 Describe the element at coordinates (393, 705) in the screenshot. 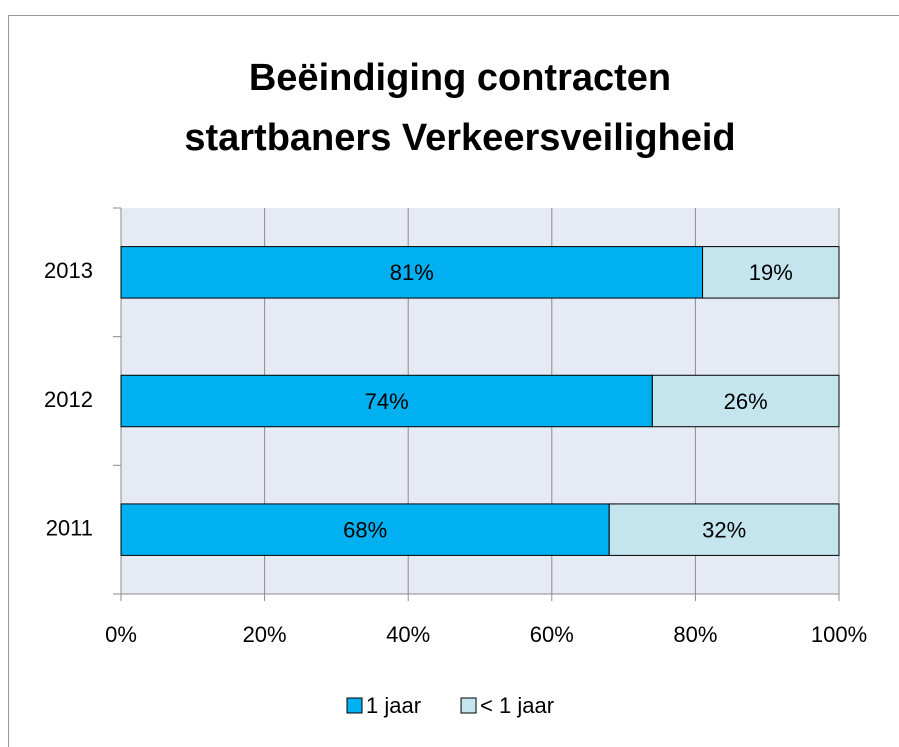

I see `legend-label: 1 jaar` at that location.